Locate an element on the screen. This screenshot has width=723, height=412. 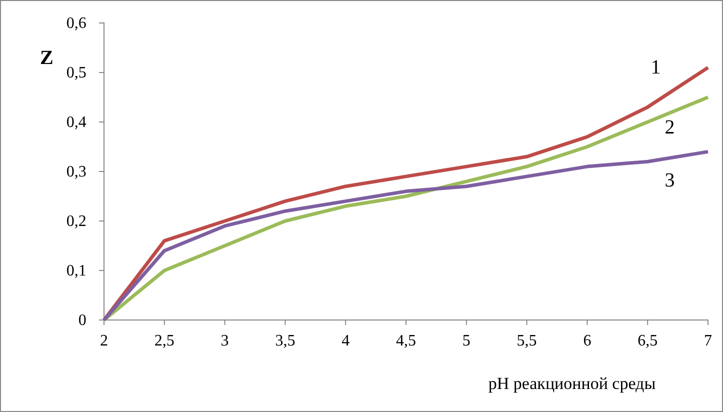
y-tick-label: 0 is located at coordinates (82, 321).